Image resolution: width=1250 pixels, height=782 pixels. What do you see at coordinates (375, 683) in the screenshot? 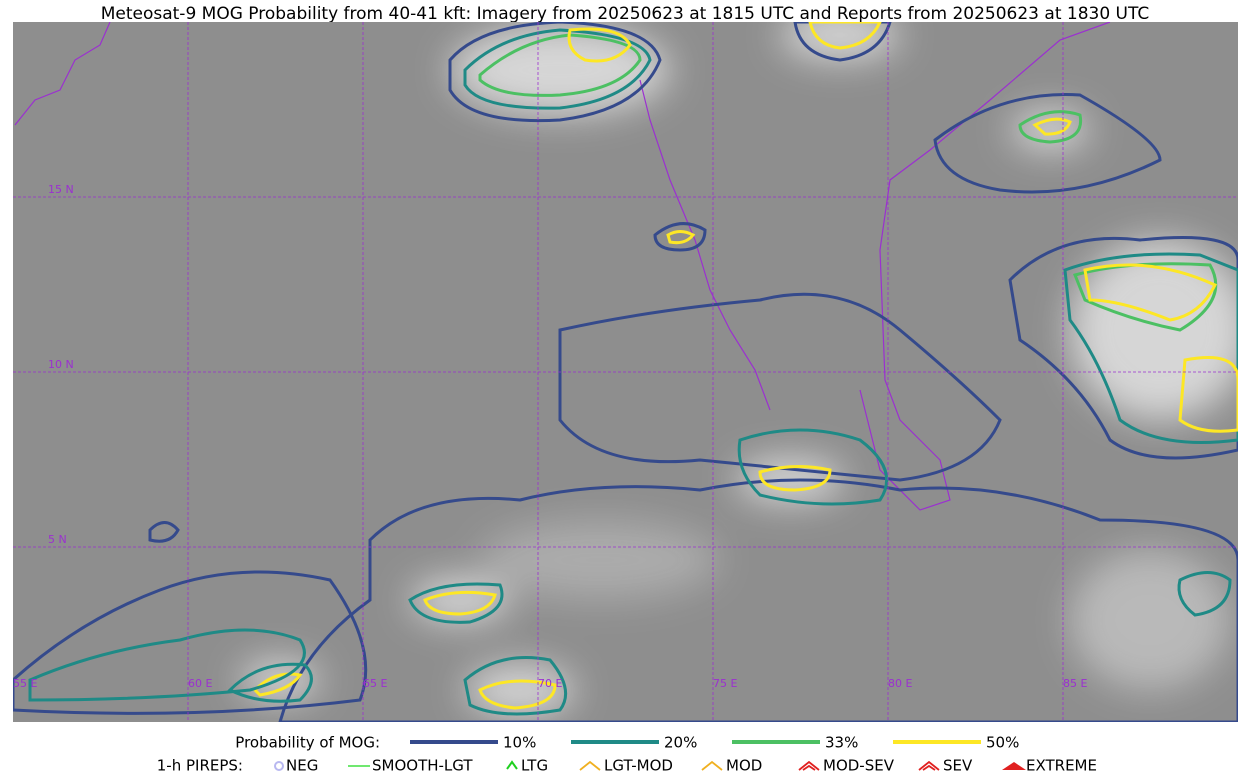
I see `lon-label: 65 E` at bounding box center [375, 683].